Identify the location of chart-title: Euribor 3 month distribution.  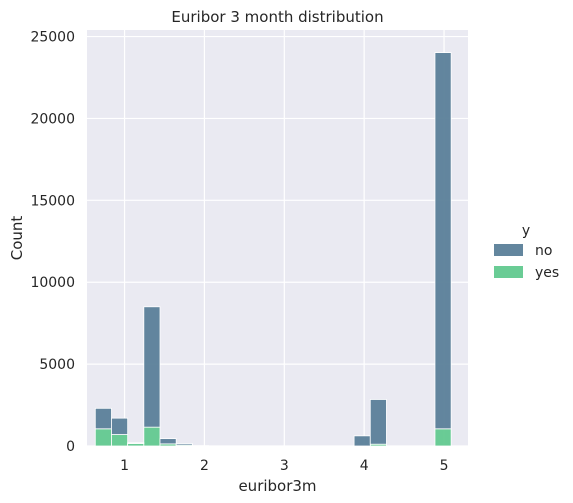
(277, 17).